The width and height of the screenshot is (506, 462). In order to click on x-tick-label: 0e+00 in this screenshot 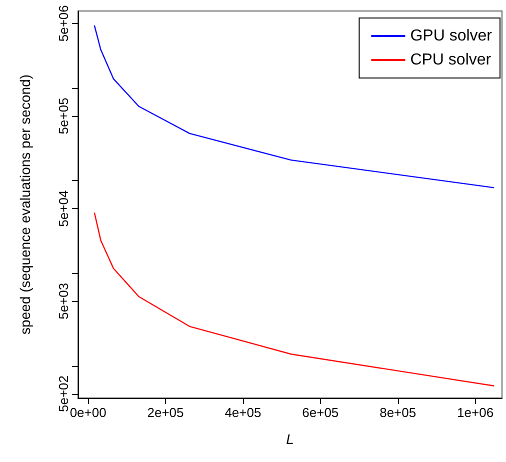, I will do `click(88, 412)`.